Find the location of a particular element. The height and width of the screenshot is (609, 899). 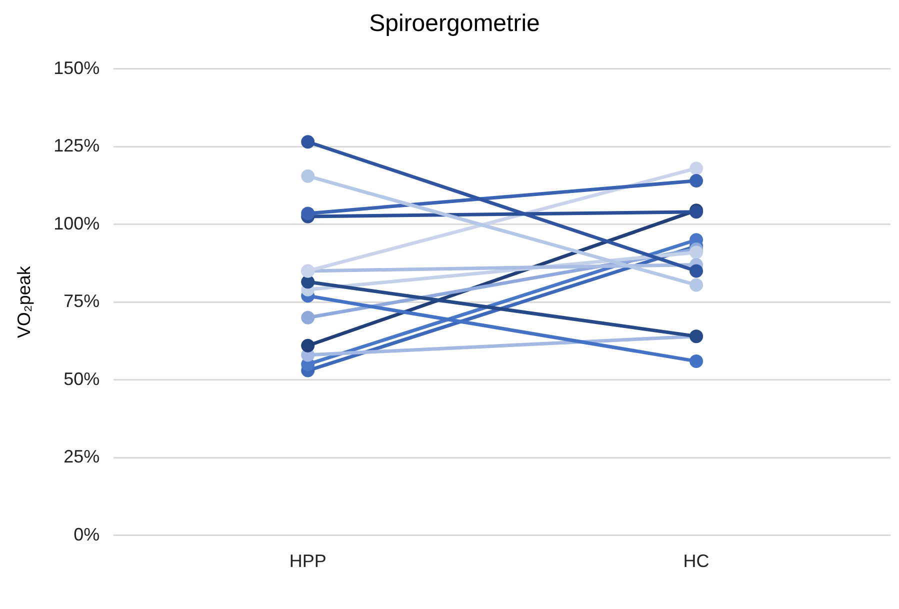

y-tick-label: 50% is located at coordinates (82, 378).